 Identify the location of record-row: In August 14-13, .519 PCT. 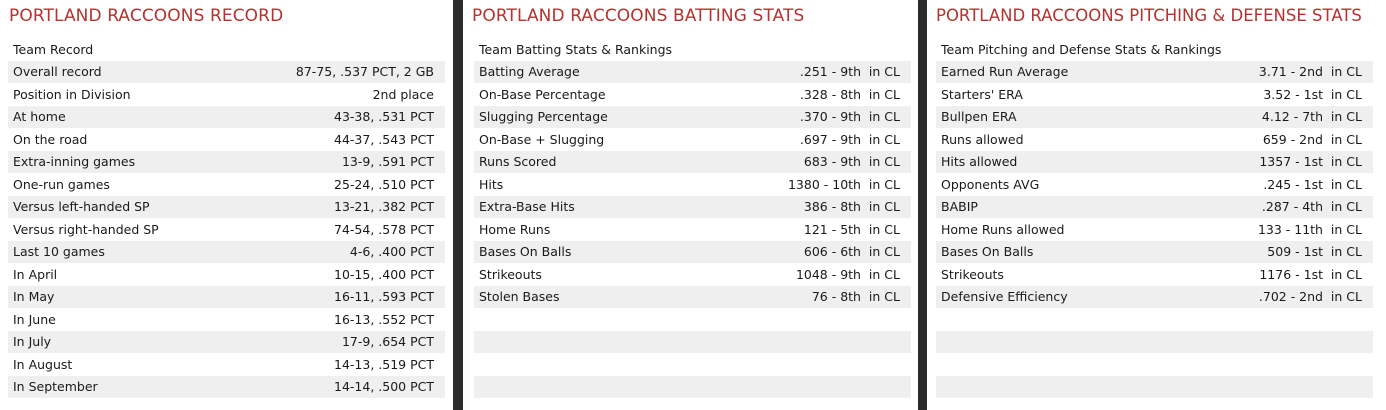
(226, 364).